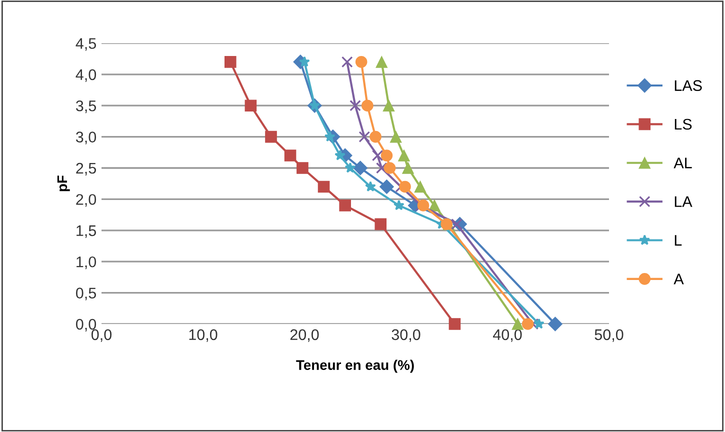  Describe the element at coordinates (86, 231) in the screenshot. I see `y-tick-label: 1,5` at that location.